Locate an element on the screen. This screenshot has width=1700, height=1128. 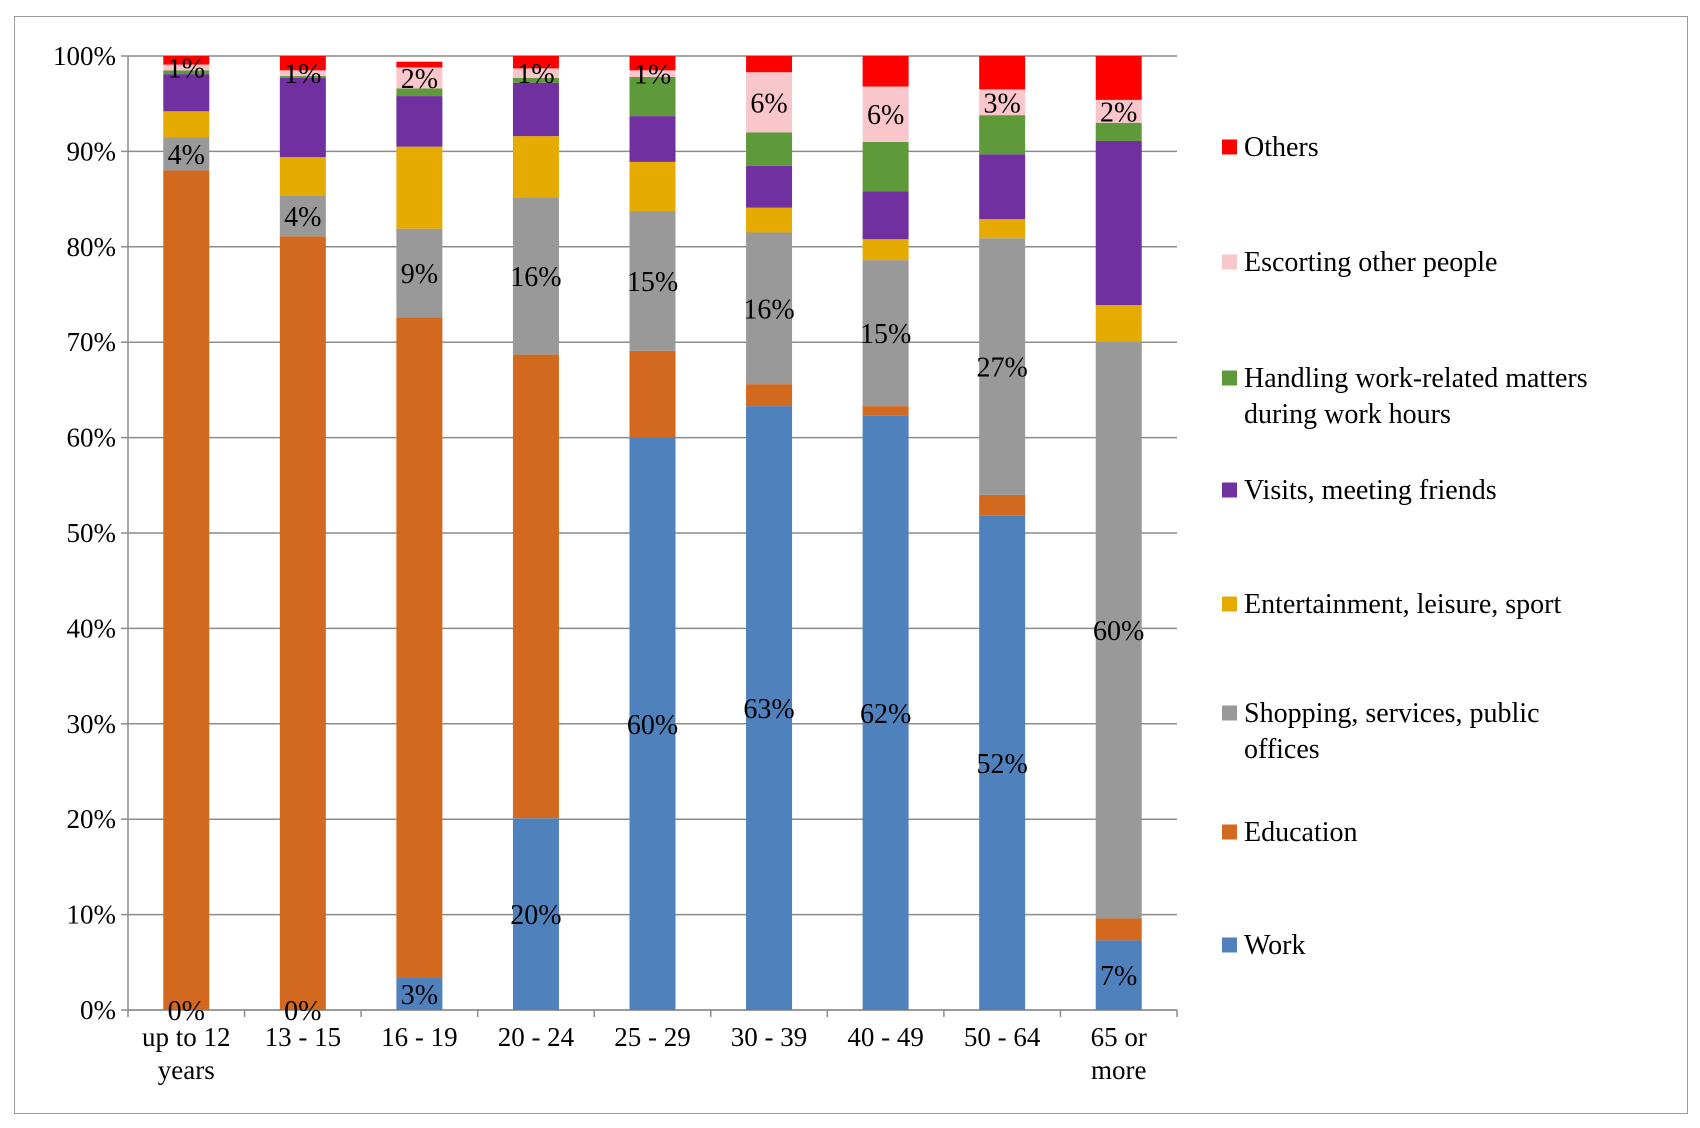
x-tick-label: more is located at coordinates (1118, 1070).